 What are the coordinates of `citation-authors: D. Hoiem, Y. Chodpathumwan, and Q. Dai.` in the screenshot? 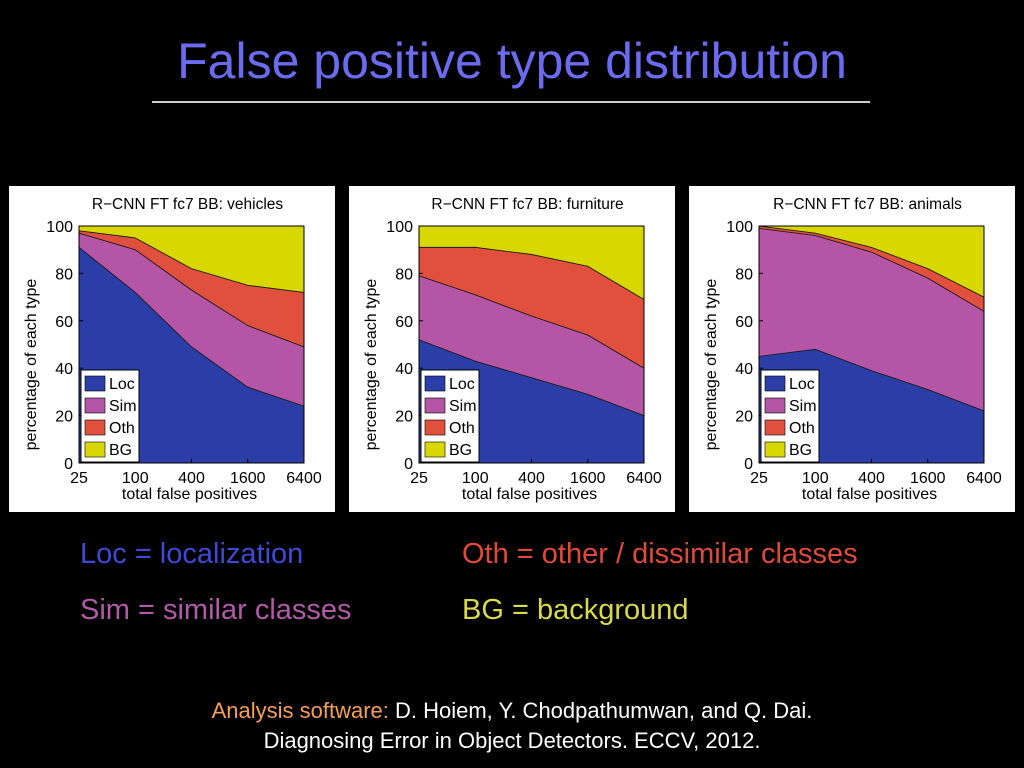 It's located at (600, 710).